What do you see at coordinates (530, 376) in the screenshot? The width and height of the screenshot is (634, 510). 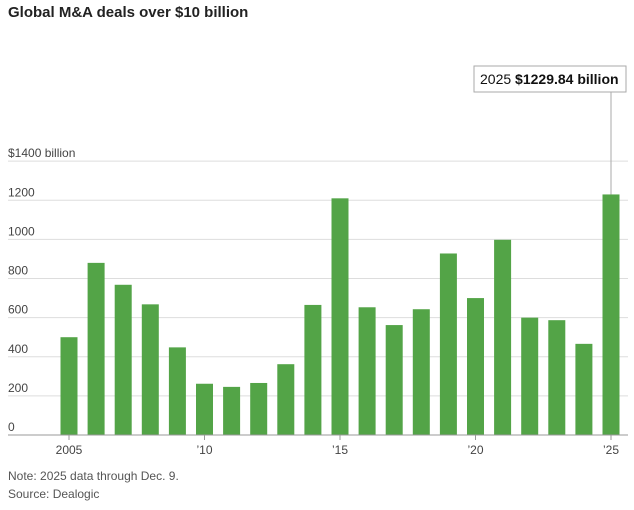 I see `bar-2022` at bounding box center [530, 376].